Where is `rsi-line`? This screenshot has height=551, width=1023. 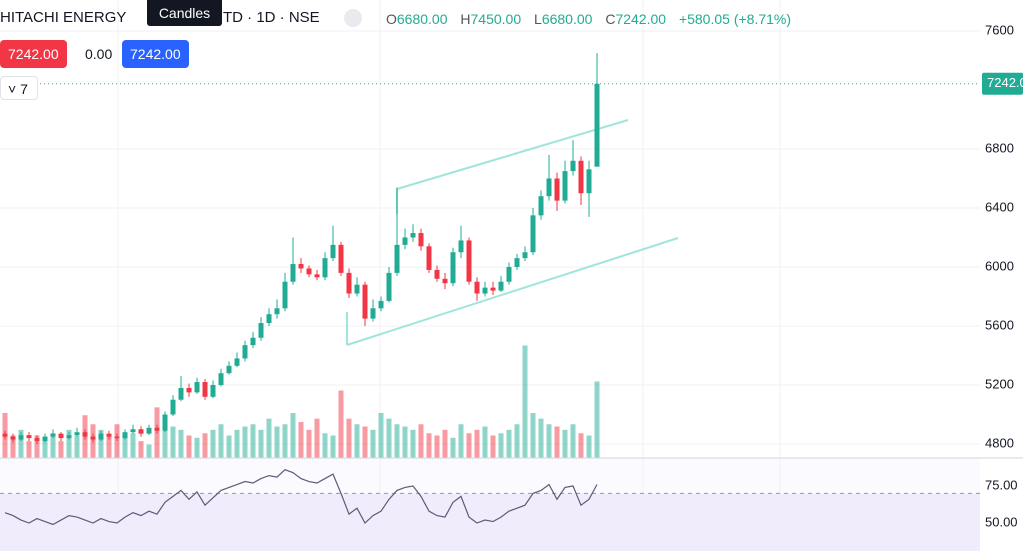
rsi-line is located at coordinates (301, 497).